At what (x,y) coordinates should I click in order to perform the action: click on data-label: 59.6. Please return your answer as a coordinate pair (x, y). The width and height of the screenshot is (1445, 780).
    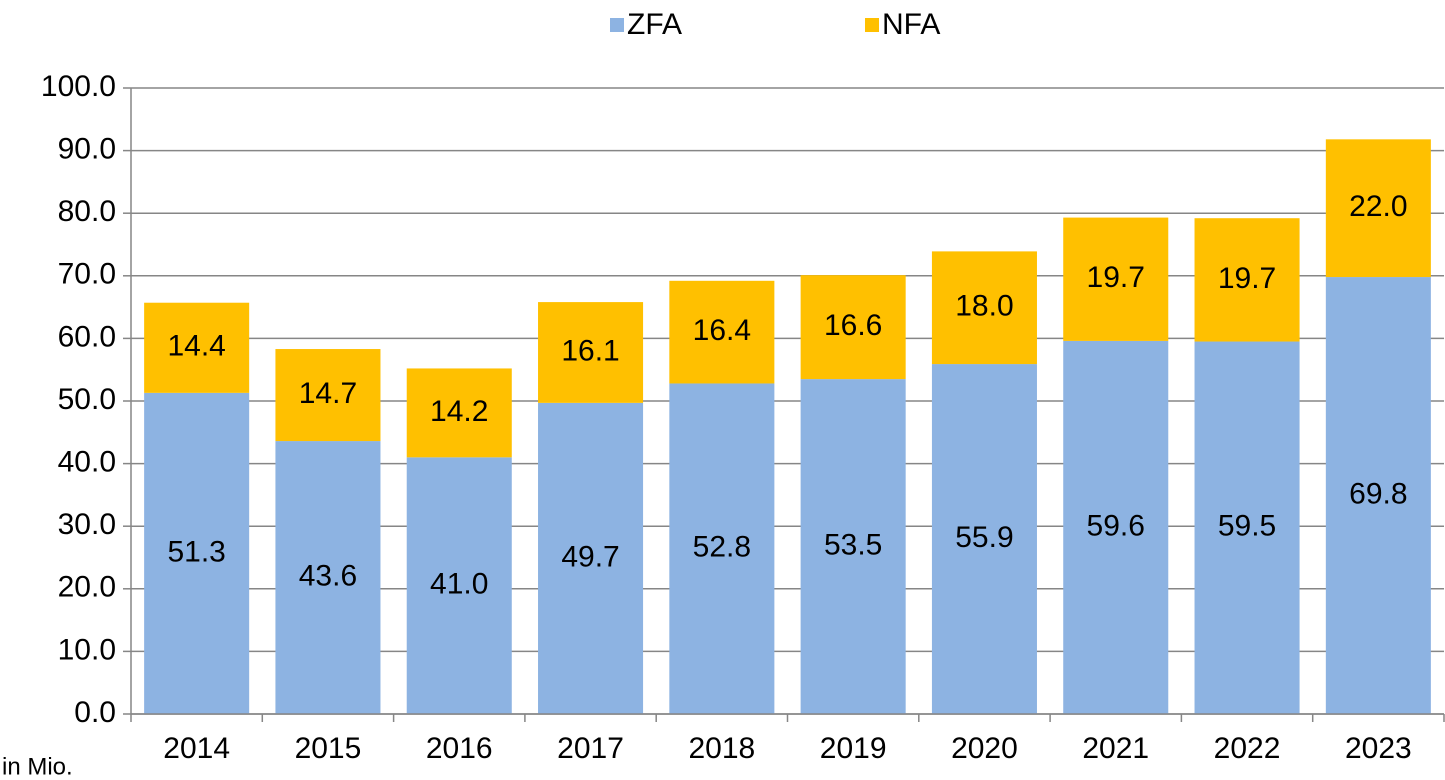
    Looking at the image, I should click on (1116, 525).